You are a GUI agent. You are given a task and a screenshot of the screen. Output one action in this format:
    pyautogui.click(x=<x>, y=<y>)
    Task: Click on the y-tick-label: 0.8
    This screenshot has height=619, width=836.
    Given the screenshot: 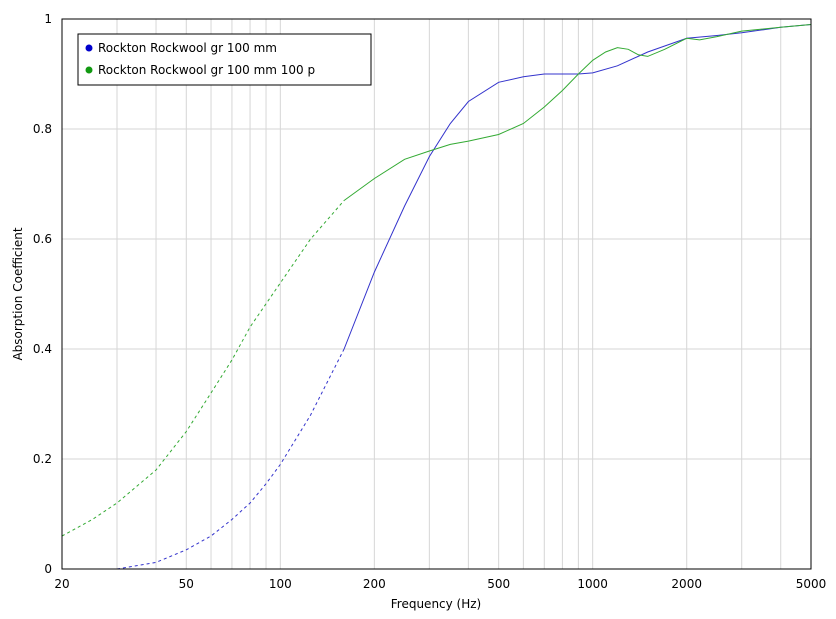 What is the action you would take?
    pyautogui.click(x=42, y=129)
    